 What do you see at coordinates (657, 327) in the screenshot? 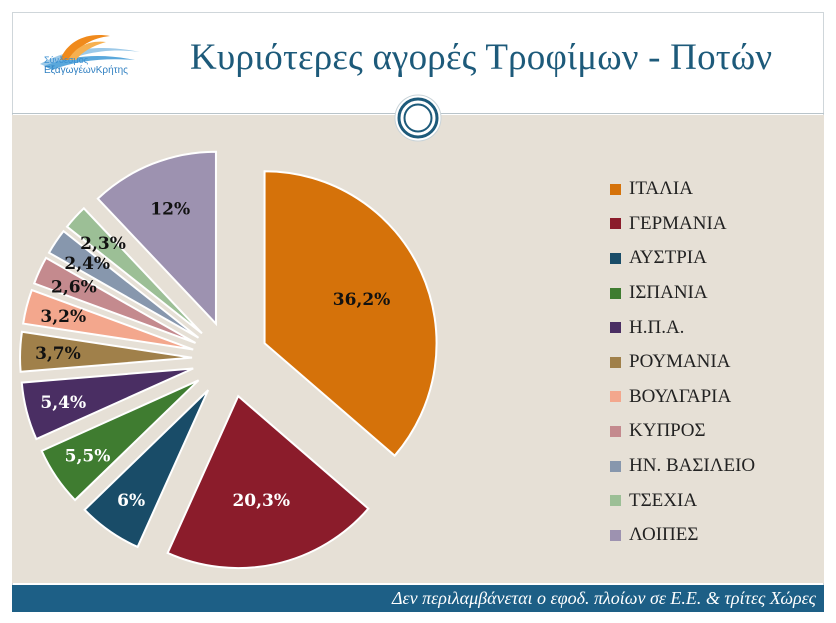
I see `legend-label: Η.Π.Α.` at bounding box center [657, 327].